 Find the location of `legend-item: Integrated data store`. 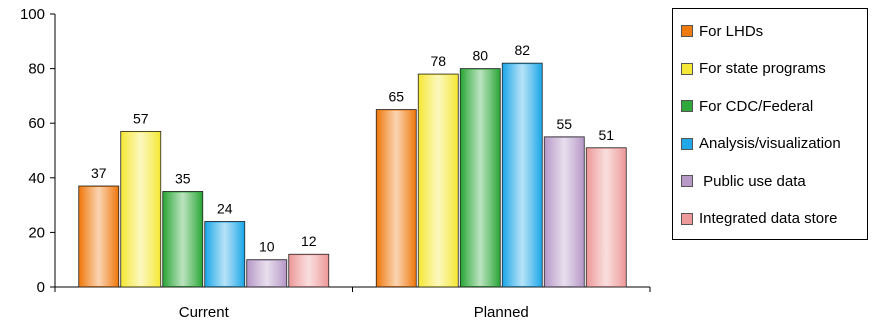

legend-item: Integrated data store is located at coordinates (759, 219).